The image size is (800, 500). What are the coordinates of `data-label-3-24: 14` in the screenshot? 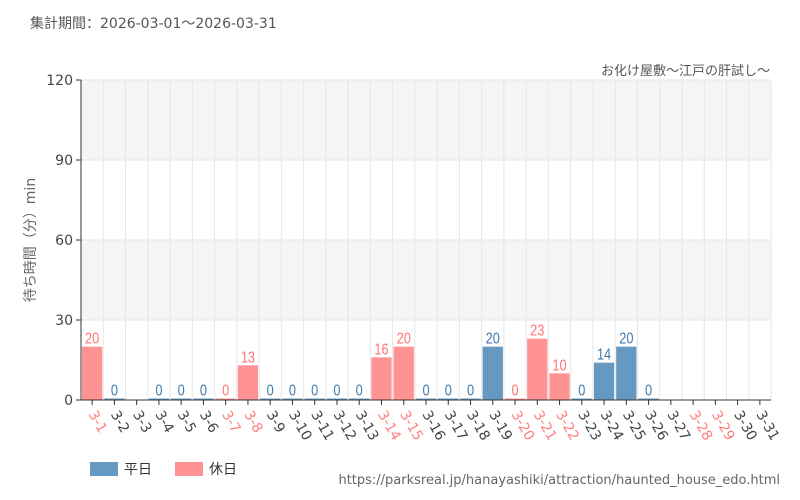 It's located at (604, 355).